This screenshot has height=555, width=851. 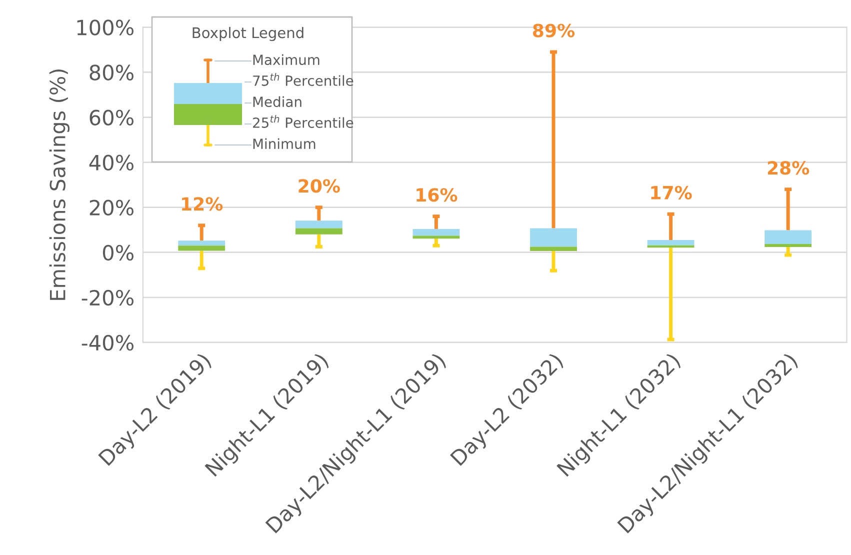 What do you see at coordinates (286, 60) in the screenshot?
I see `annotation: Maximum` at bounding box center [286, 60].